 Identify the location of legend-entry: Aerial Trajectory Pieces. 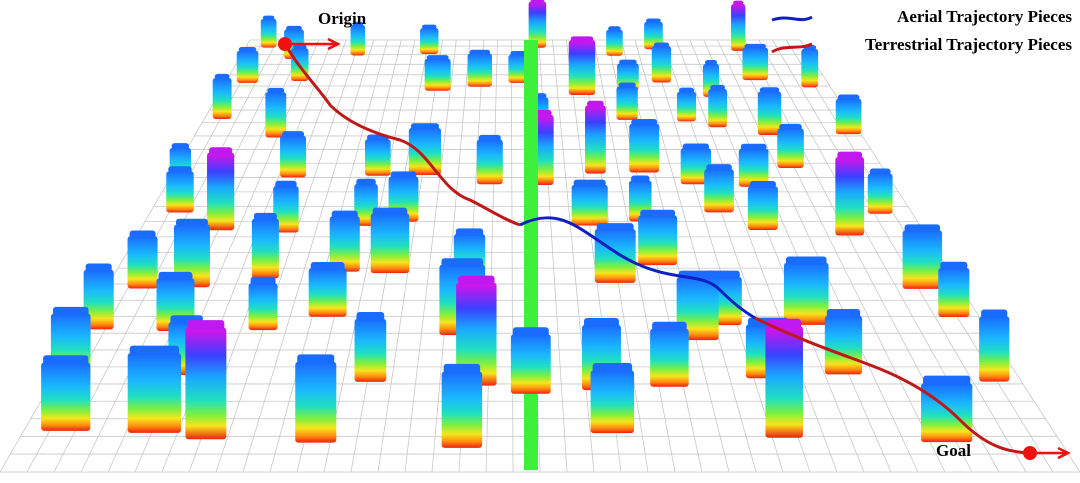
(984, 16).